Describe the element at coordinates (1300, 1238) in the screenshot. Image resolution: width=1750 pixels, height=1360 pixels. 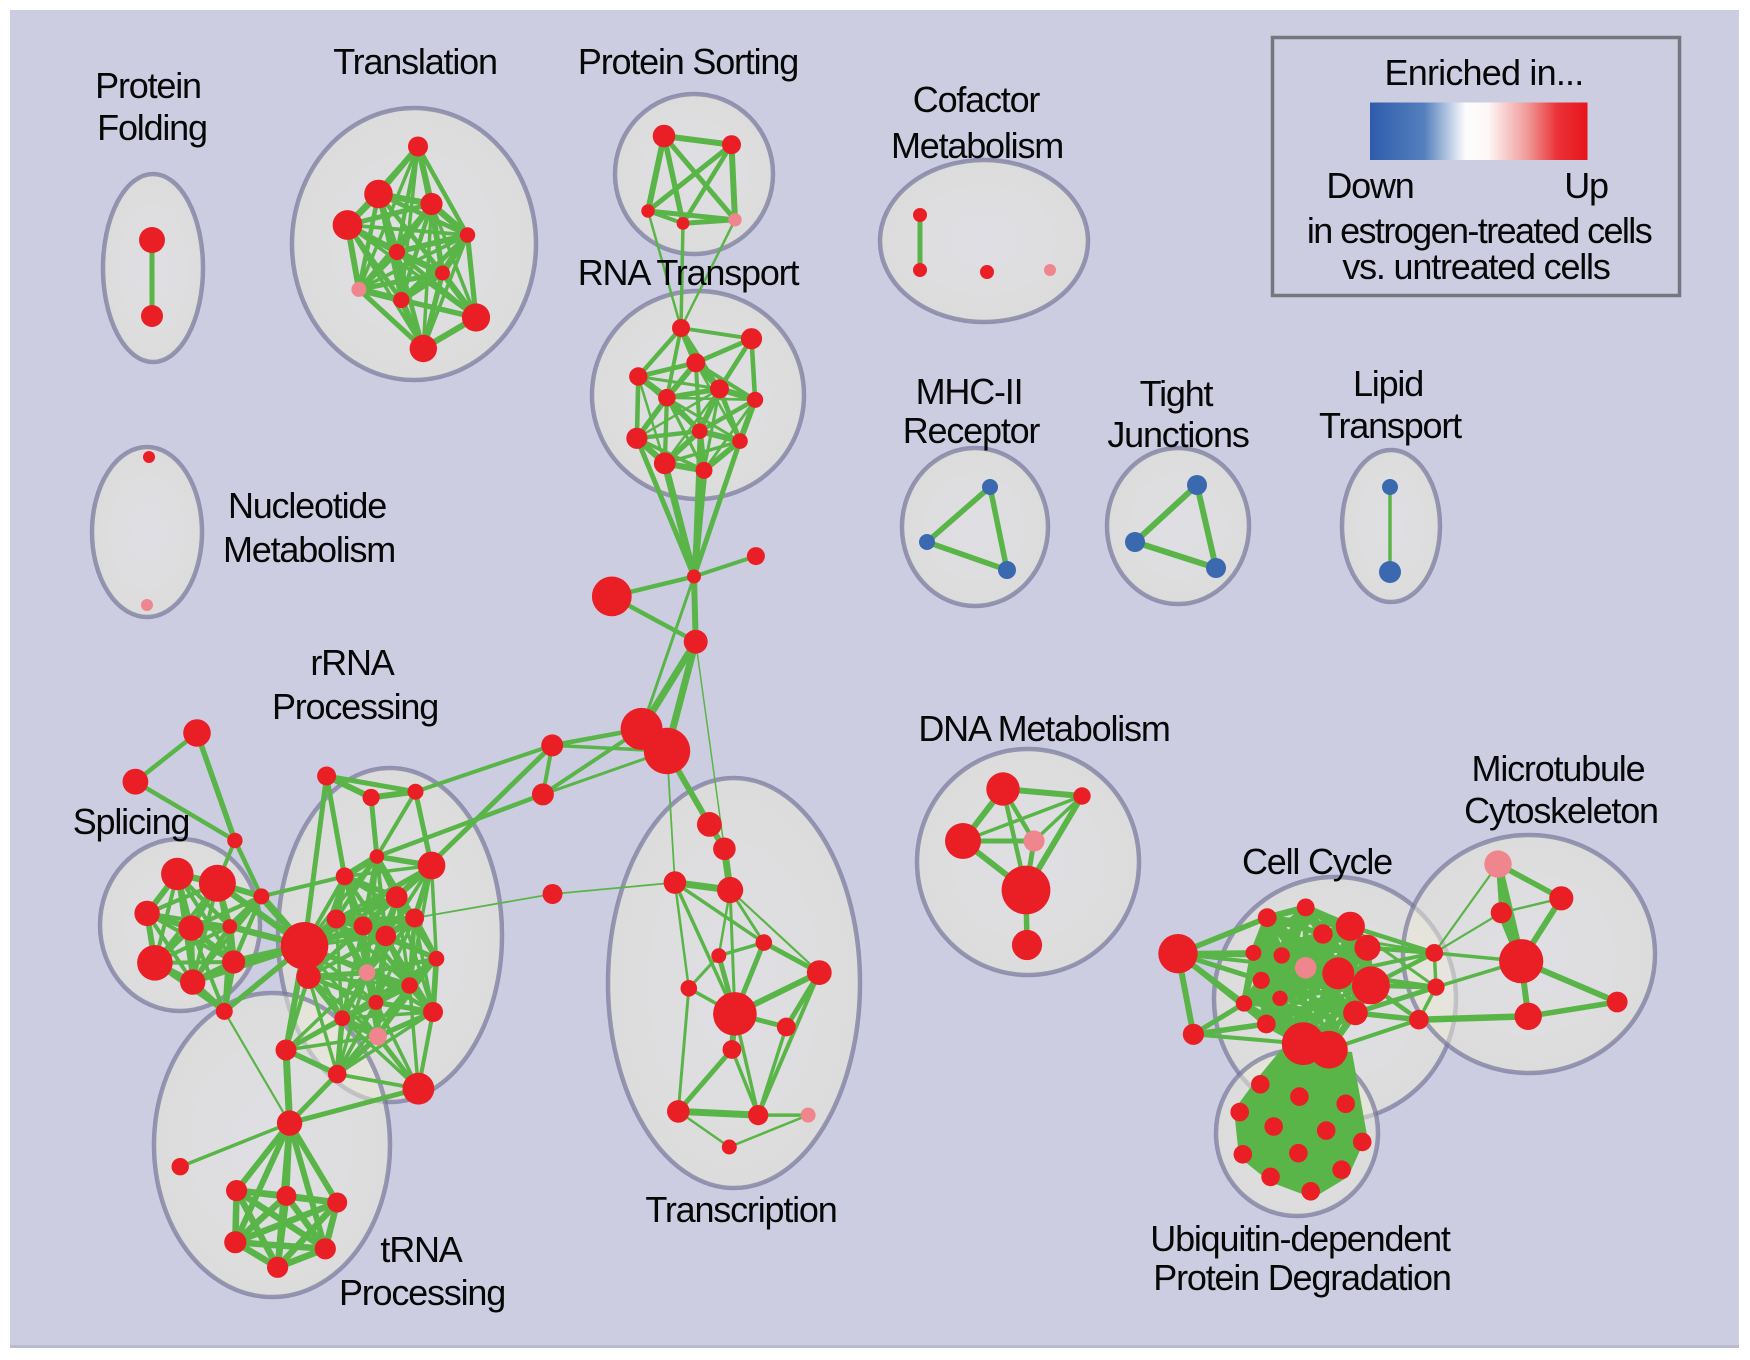
I see `svg-text: Ubiquitin-dependent` at that location.